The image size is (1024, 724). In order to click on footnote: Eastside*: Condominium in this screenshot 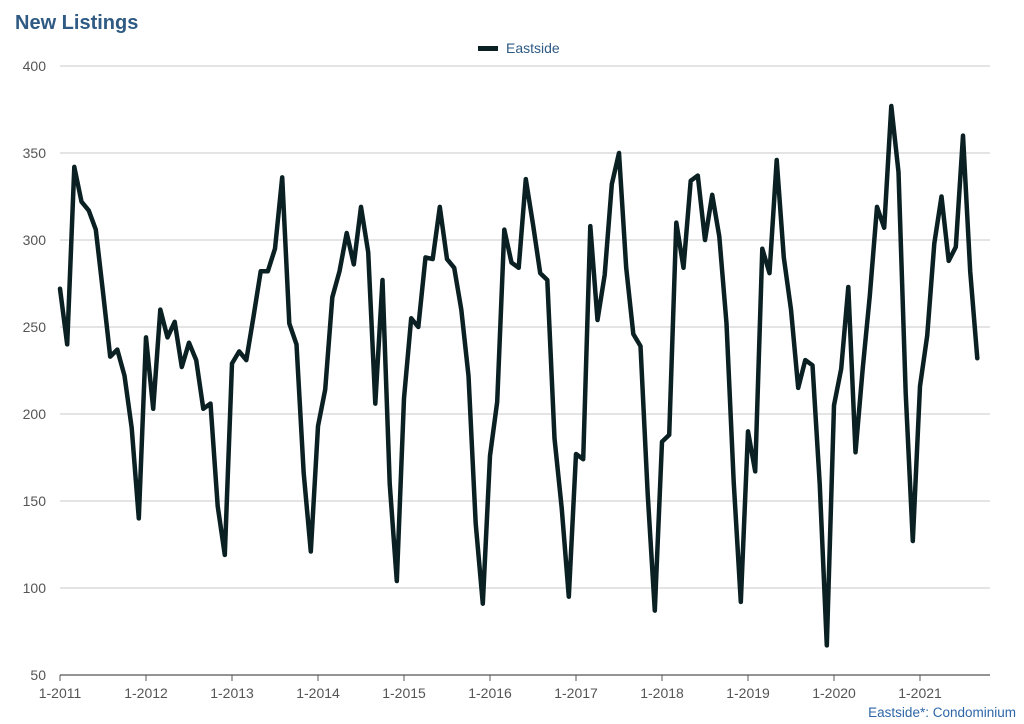, I will do `click(942, 712)`.